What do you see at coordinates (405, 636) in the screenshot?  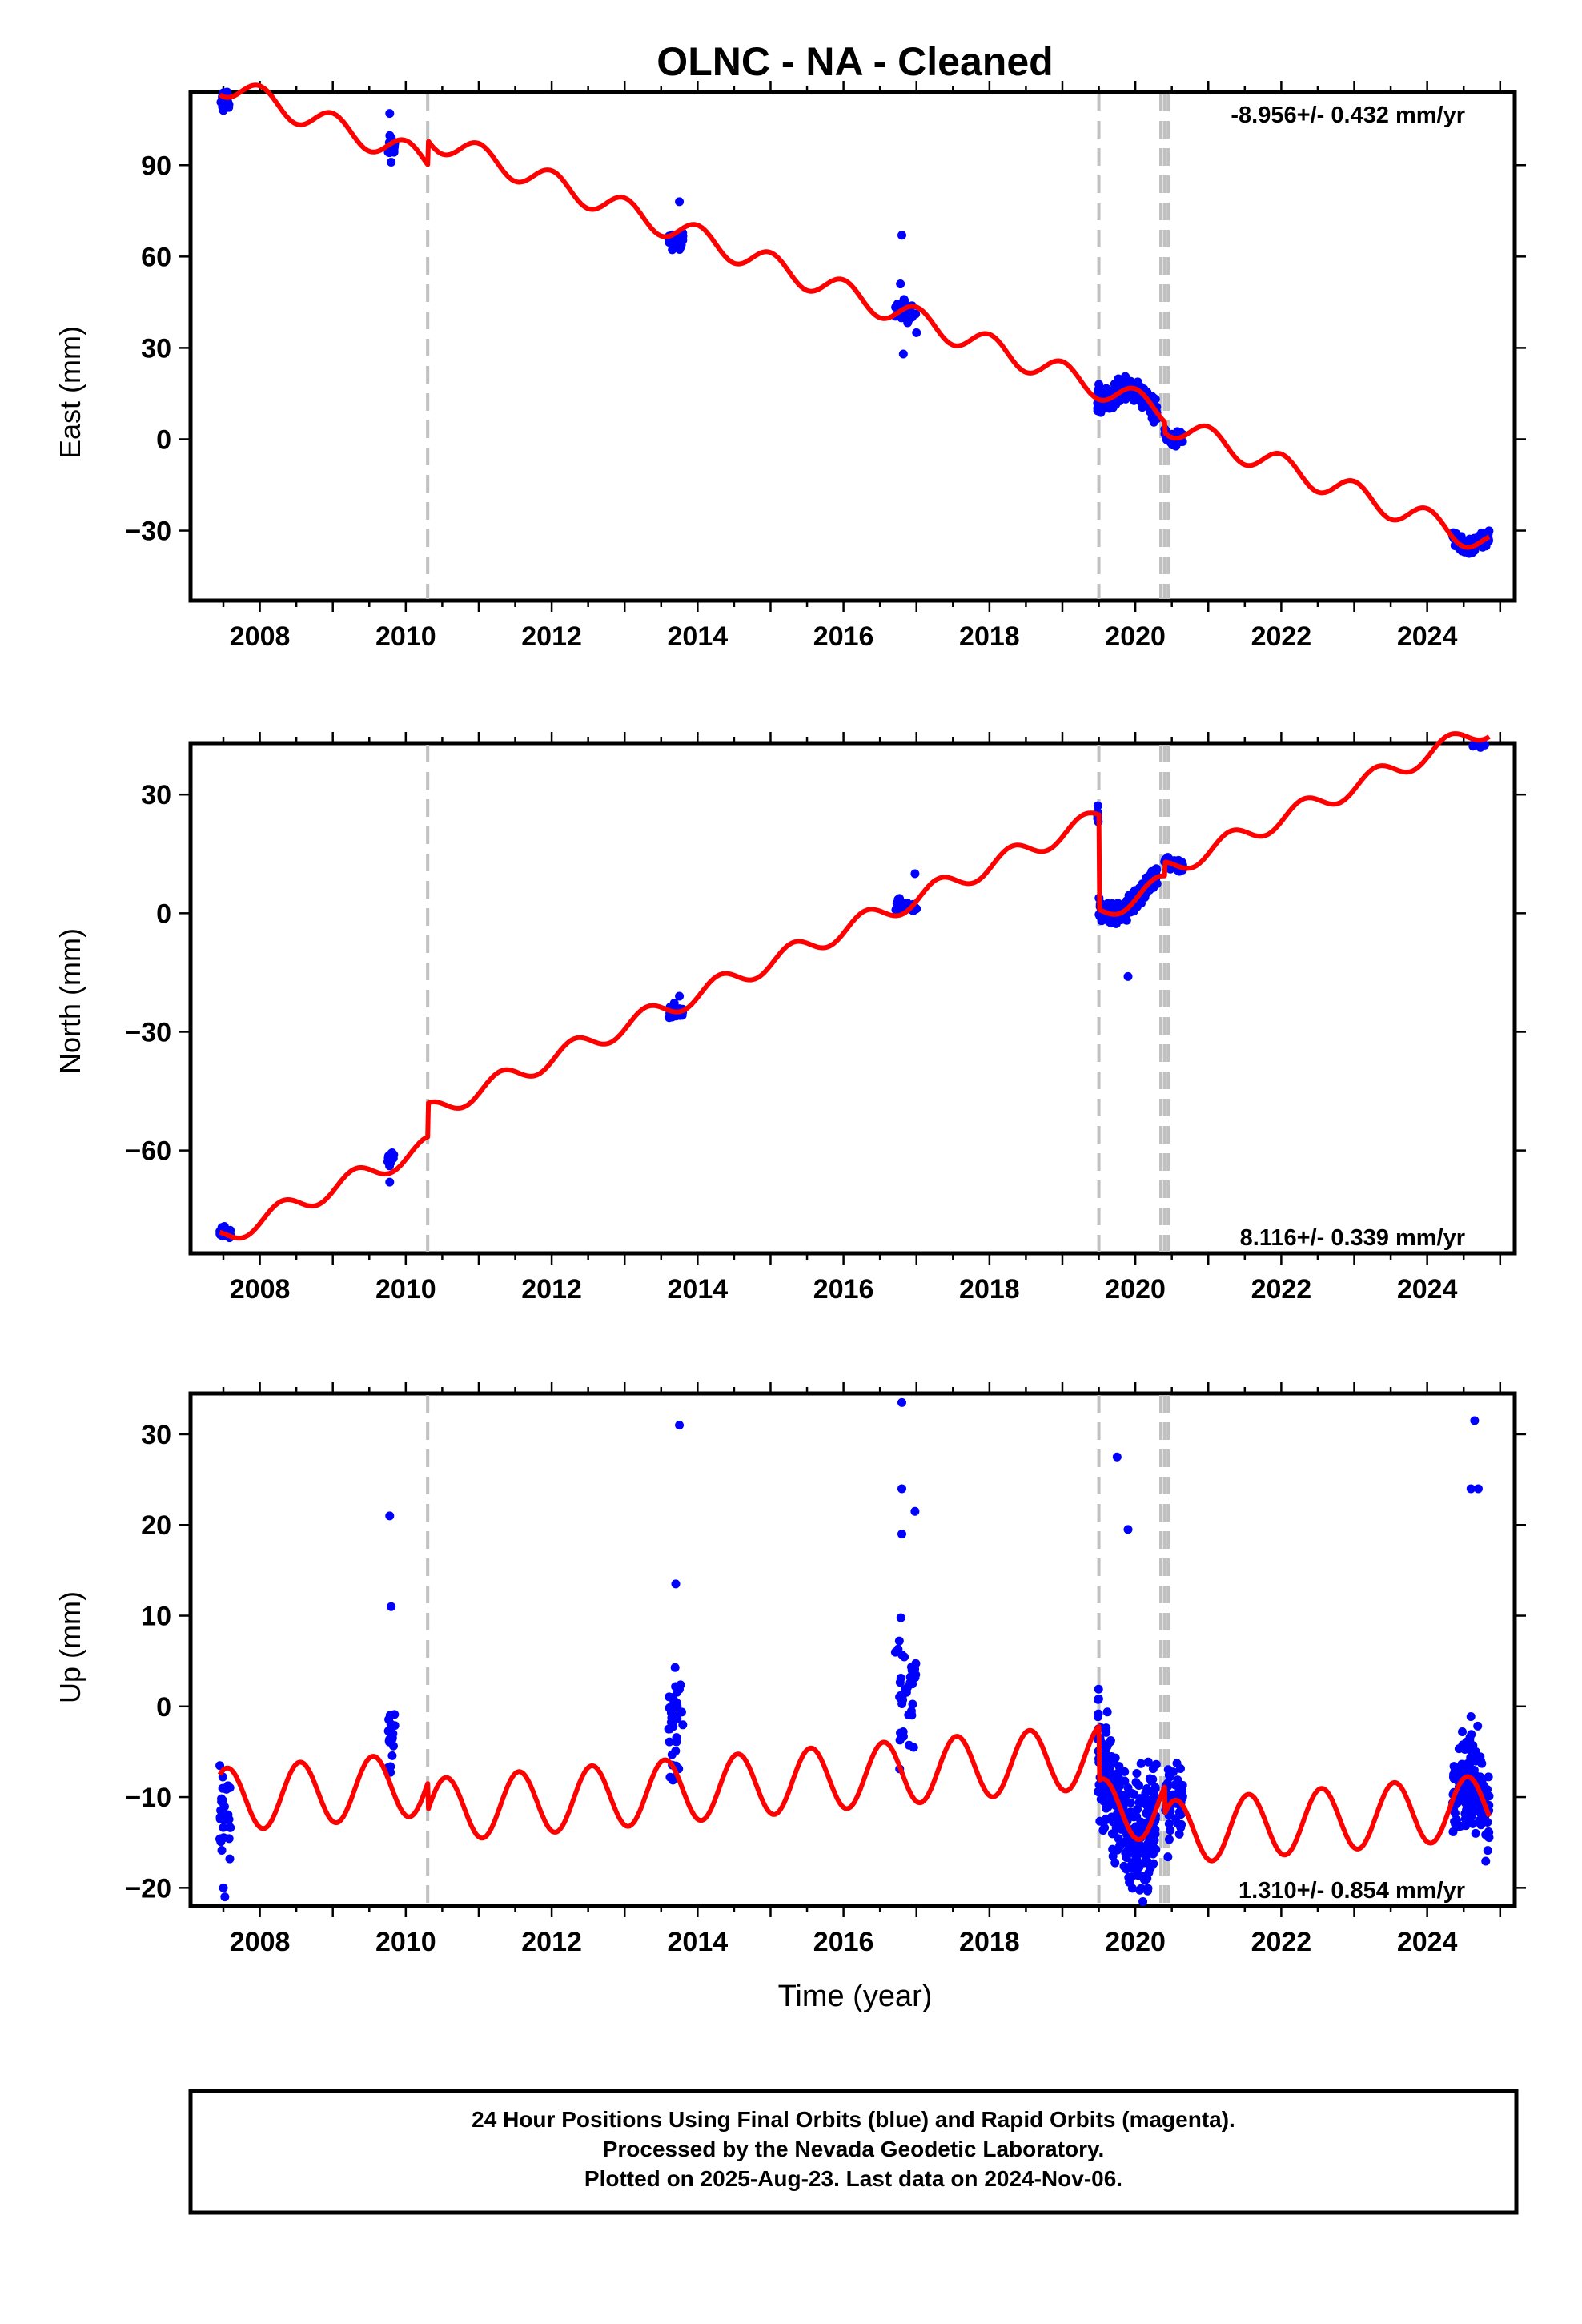 I see `x-tick-label-east: 2010` at bounding box center [405, 636].